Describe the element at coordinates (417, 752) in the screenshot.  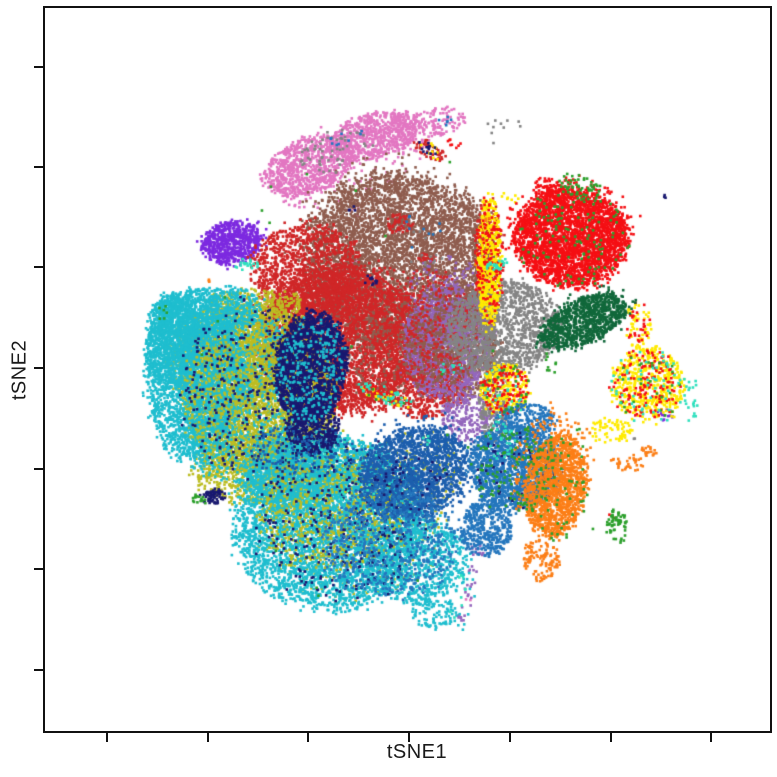
I see `x-axis-label: tSNE1` at that location.